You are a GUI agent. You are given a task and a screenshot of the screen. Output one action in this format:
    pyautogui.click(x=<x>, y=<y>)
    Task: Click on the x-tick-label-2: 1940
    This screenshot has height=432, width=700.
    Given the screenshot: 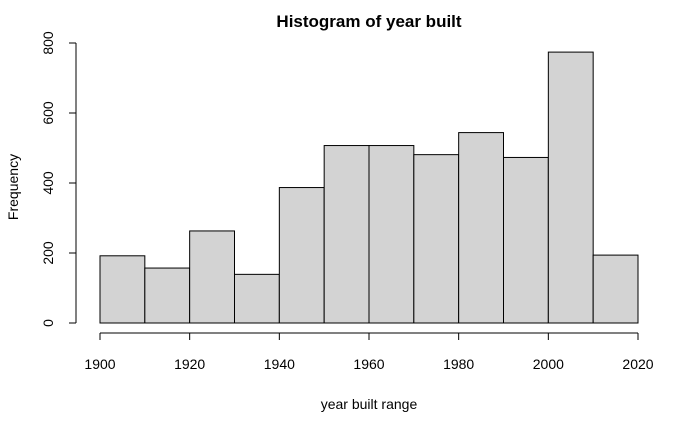 What is the action you would take?
    pyautogui.click(x=279, y=364)
    